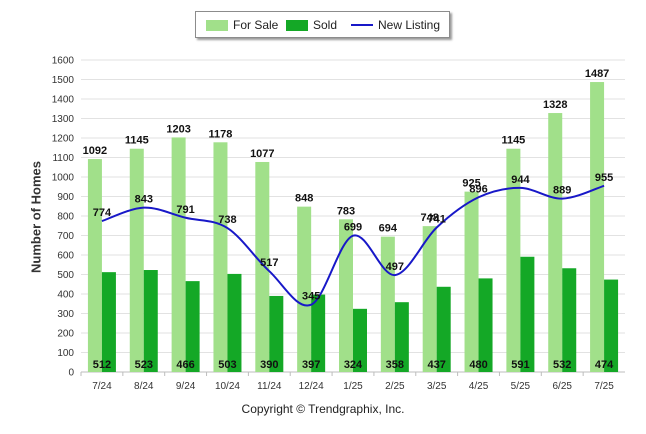 This screenshot has height=434, width=646. I want to click on label-new-listing: 517, so click(269, 263).